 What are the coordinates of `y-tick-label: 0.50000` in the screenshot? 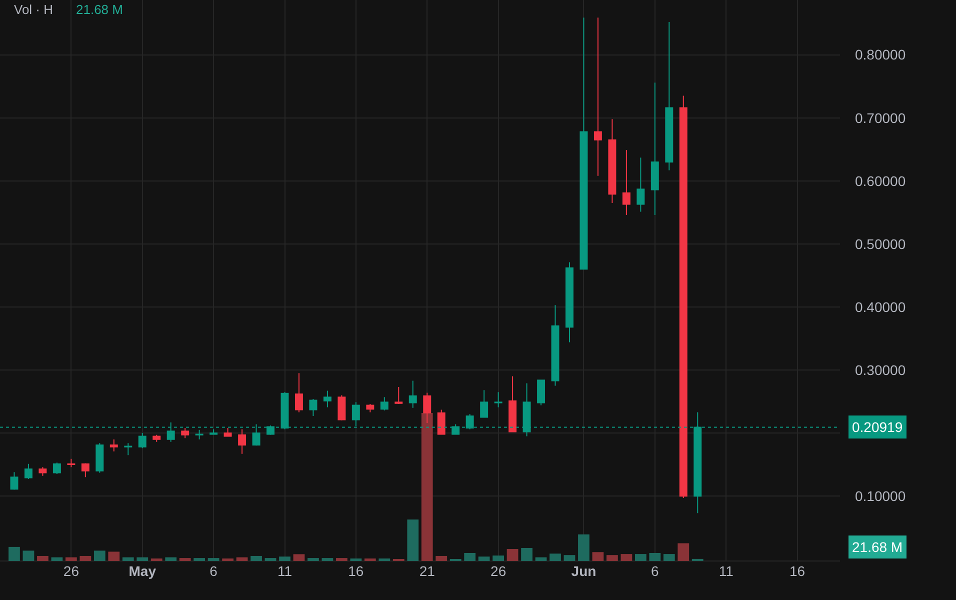 It's located at (880, 244).